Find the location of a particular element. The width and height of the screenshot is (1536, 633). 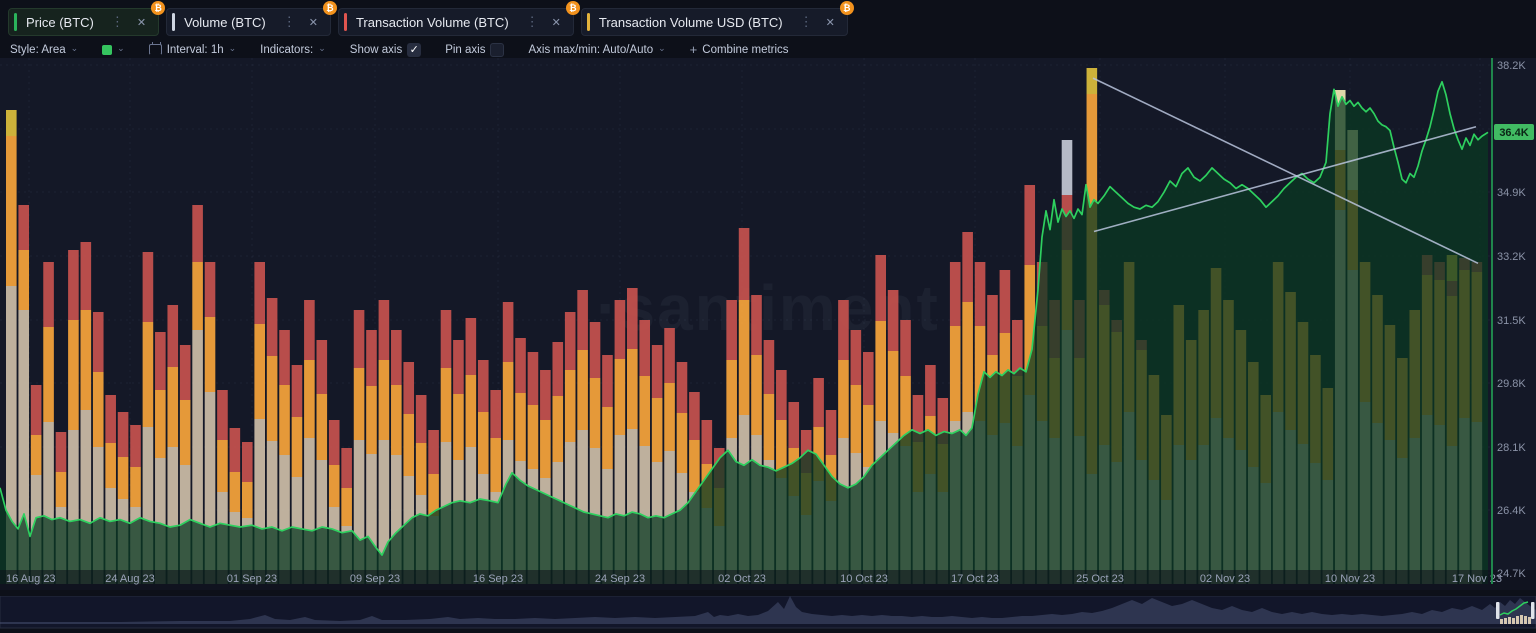

navigator-handle-left is located at coordinates (1498, 610).